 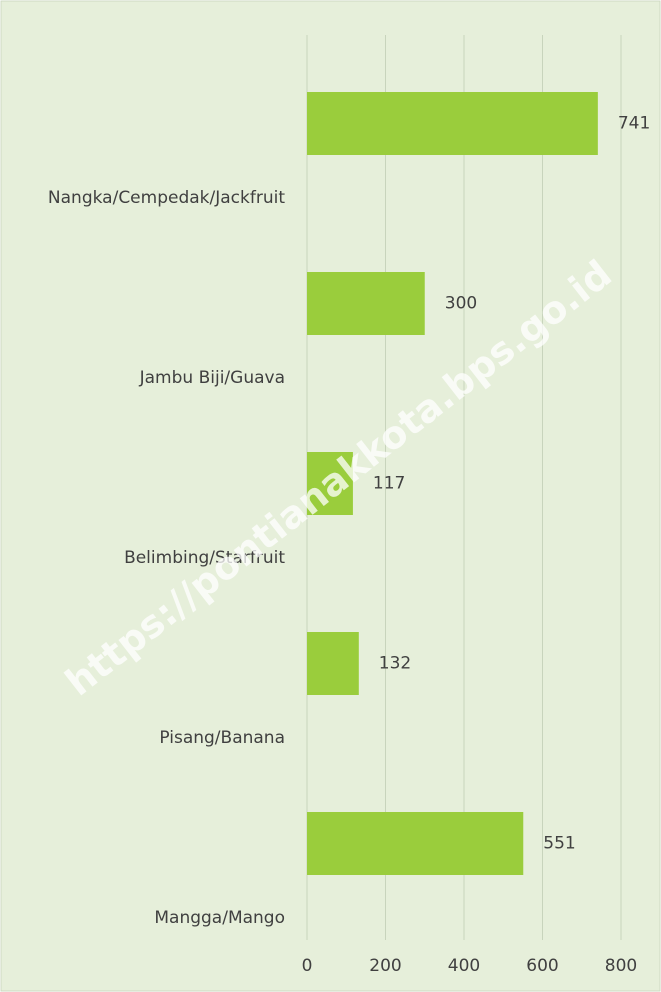 I want to click on x-tick-label: 600, so click(x=542, y=966).